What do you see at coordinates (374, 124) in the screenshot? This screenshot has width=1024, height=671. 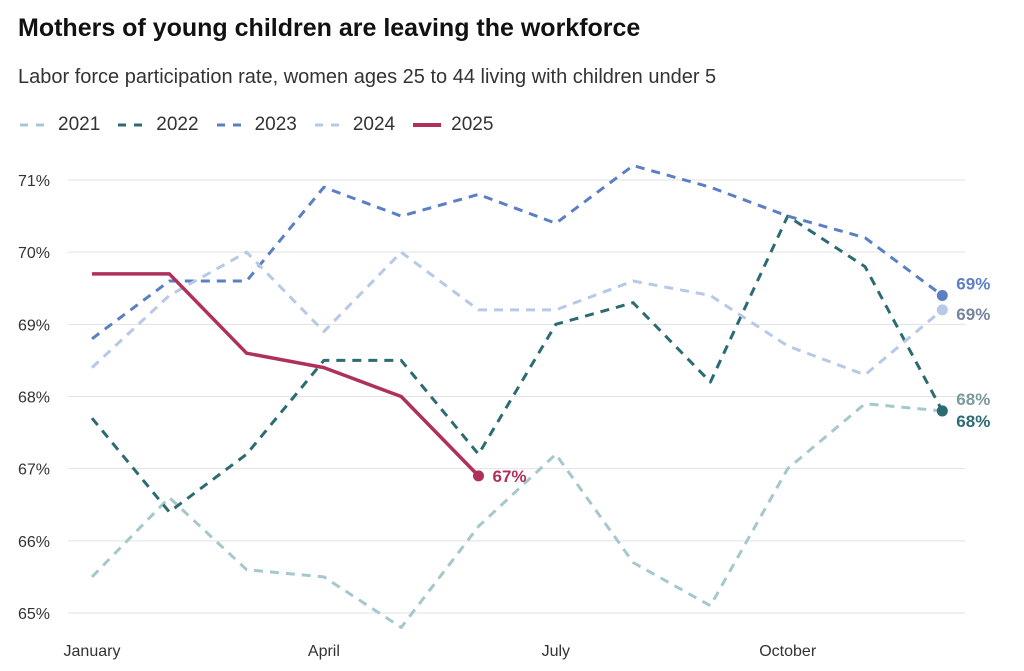 I see `legend-label: 2024` at bounding box center [374, 124].